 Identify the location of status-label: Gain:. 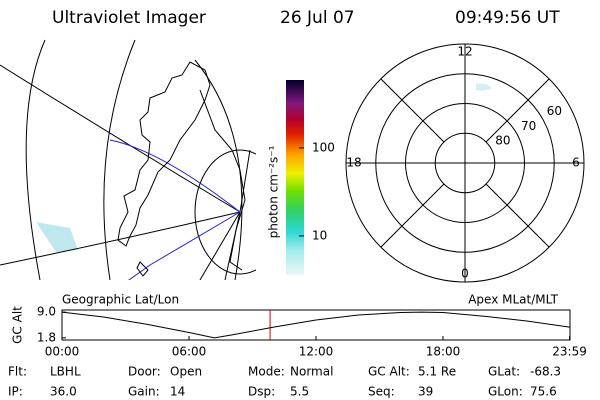
(144, 392).